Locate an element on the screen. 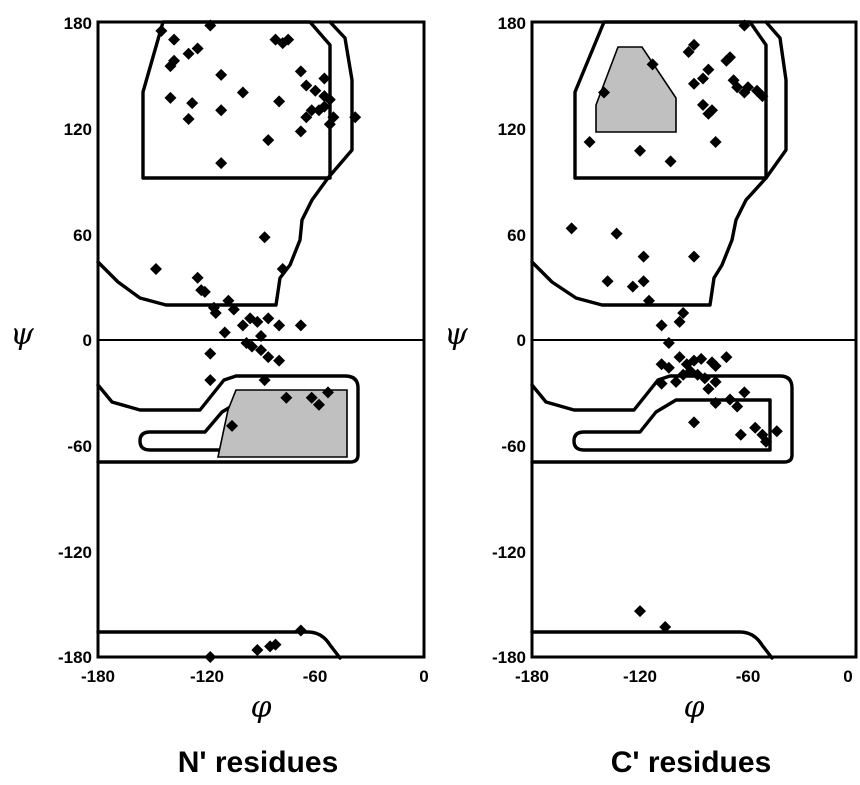 The height and width of the screenshot is (785, 860). x-tick-labels: -180 -120 -60 0 is located at coordinates (684, 676).